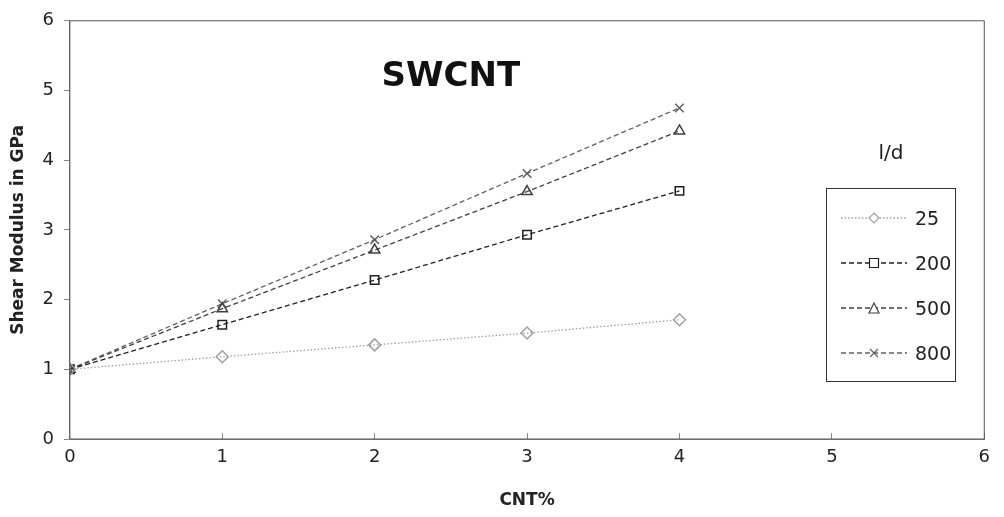  Describe the element at coordinates (832, 456) in the screenshot. I see `x-tick-label: 5` at that location.